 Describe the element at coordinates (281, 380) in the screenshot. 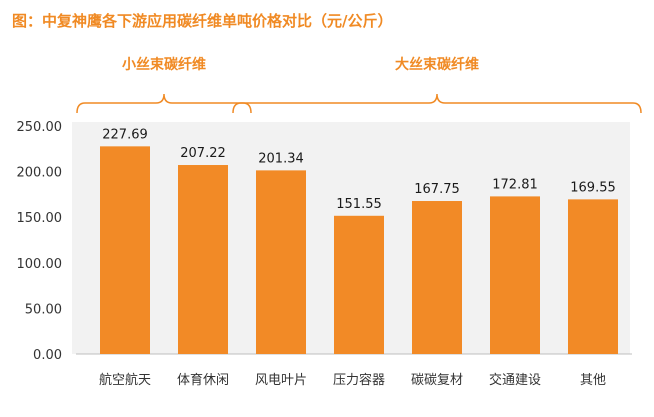

I see `category-label: 风电叶片` at that location.